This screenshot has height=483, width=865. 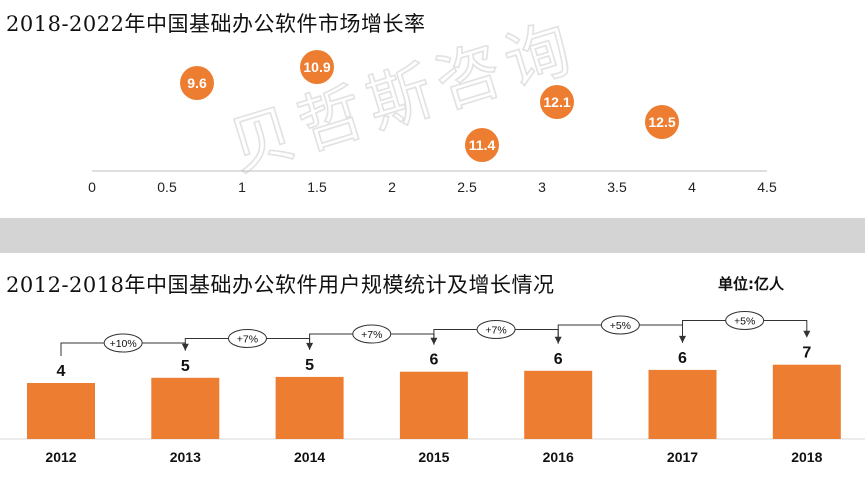 What do you see at coordinates (751, 284) in the screenshot?
I see `unit-label: 单位:亿人` at bounding box center [751, 284].